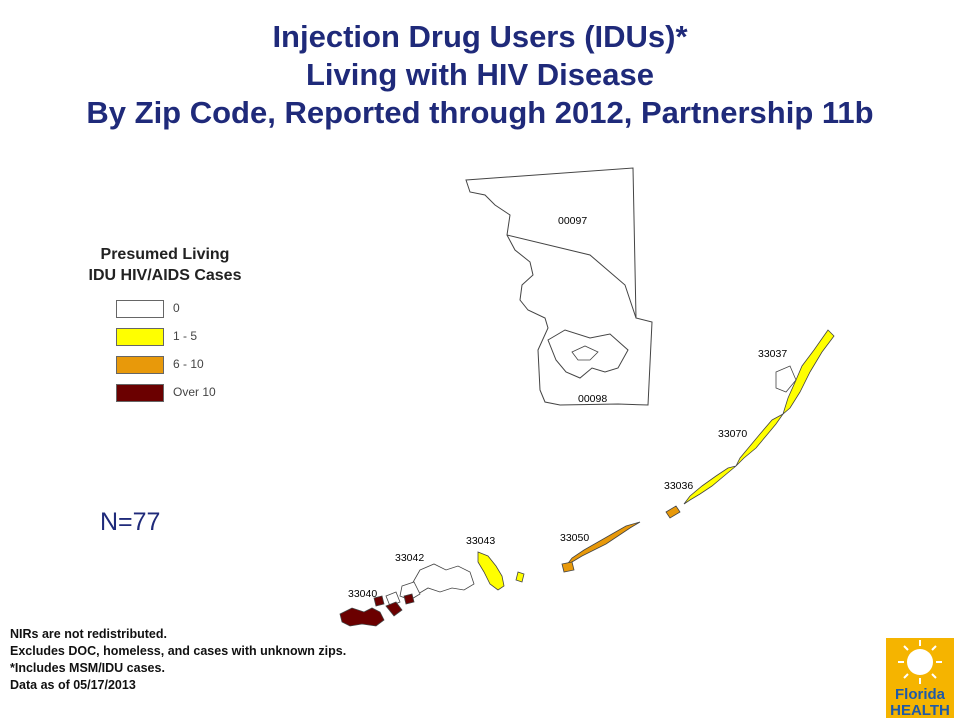  I want to click on logo-text-health: HEALTH, so click(920, 710).